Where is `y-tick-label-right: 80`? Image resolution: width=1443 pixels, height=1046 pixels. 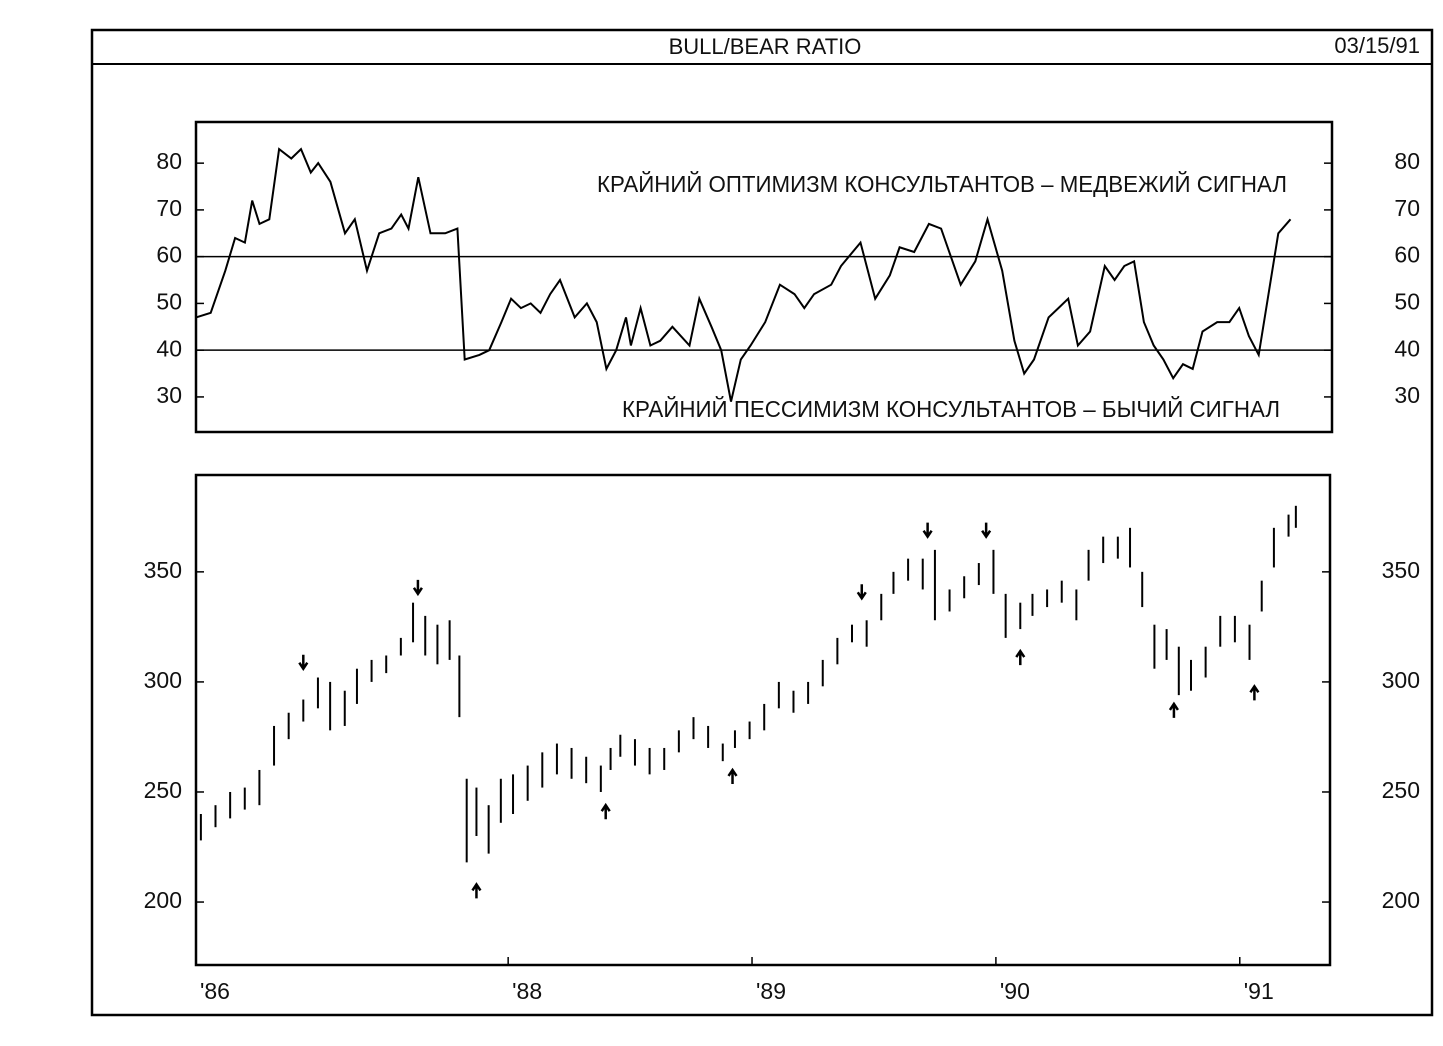 y-tick-label-right: 80 is located at coordinates (1407, 161).